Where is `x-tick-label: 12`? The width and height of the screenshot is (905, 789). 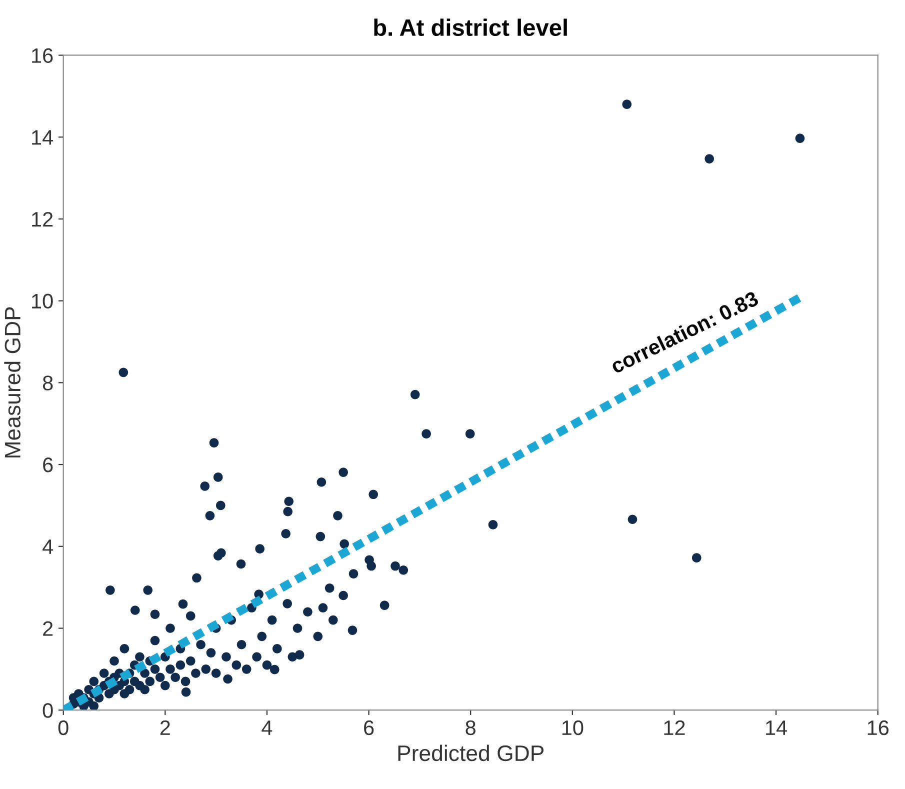 x-tick-label: 12 is located at coordinates (674, 727).